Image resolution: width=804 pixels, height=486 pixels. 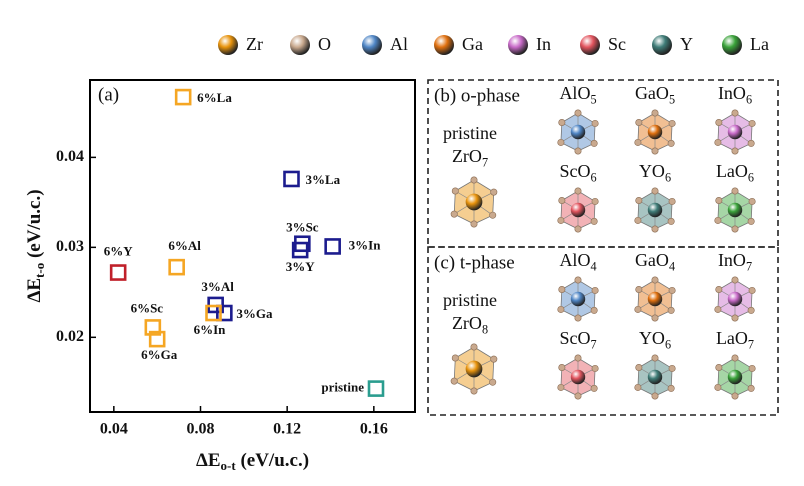 What do you see at coordinates (34, 225) in the screenshot?
I see `y_label-unit: (eV/u.c.)` at bounding box center [34, 225].